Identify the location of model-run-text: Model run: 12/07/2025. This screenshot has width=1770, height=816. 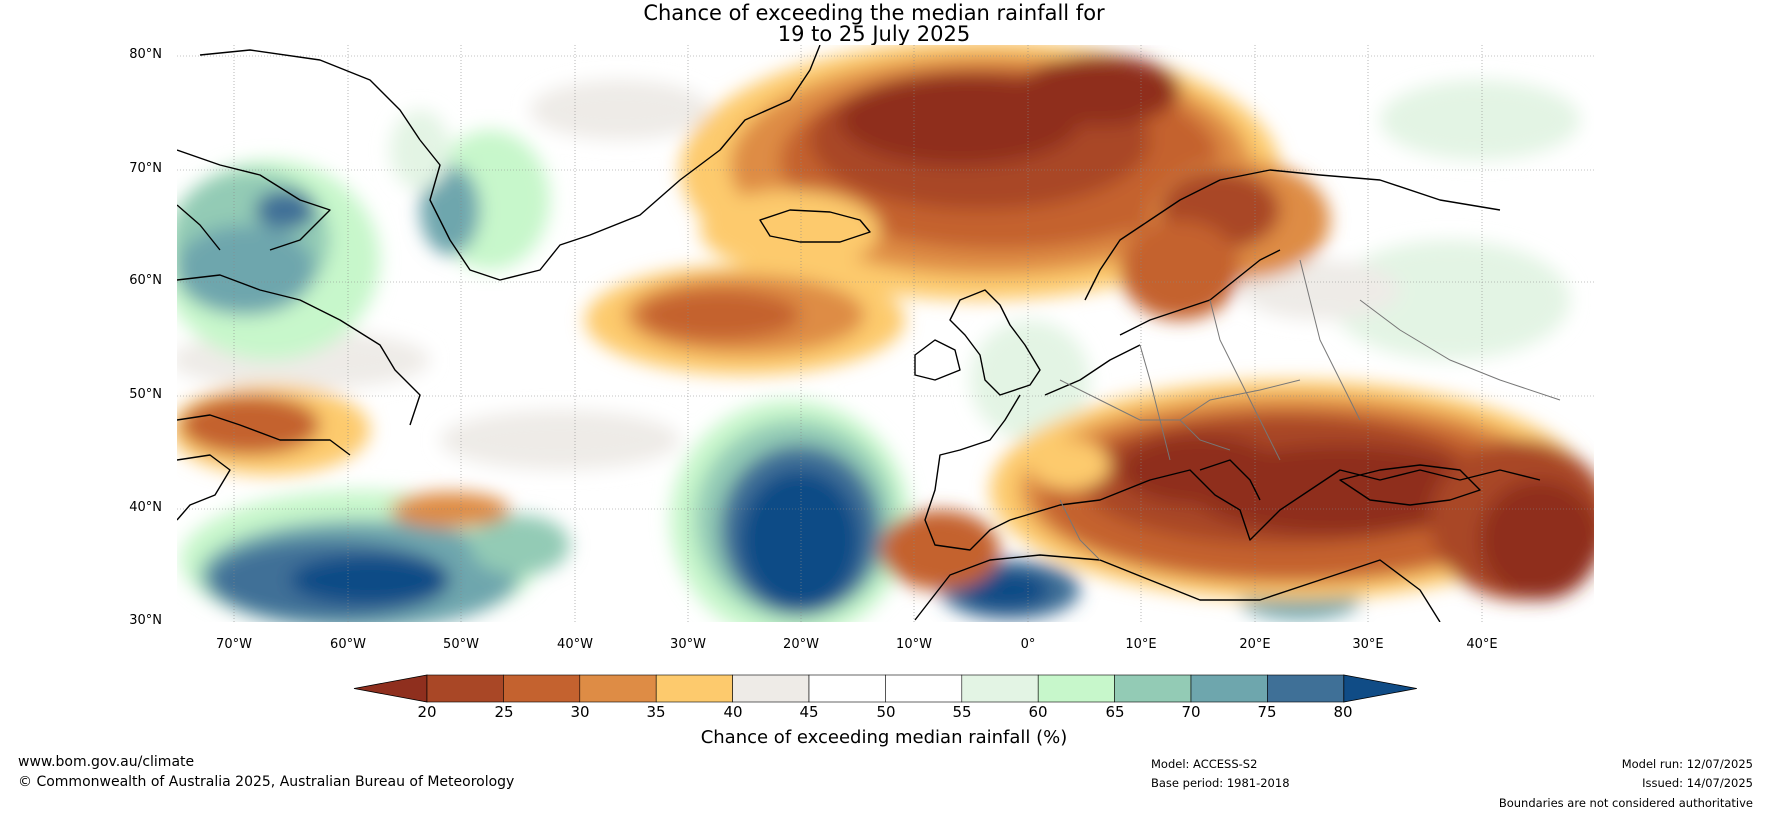
(1687, 764).